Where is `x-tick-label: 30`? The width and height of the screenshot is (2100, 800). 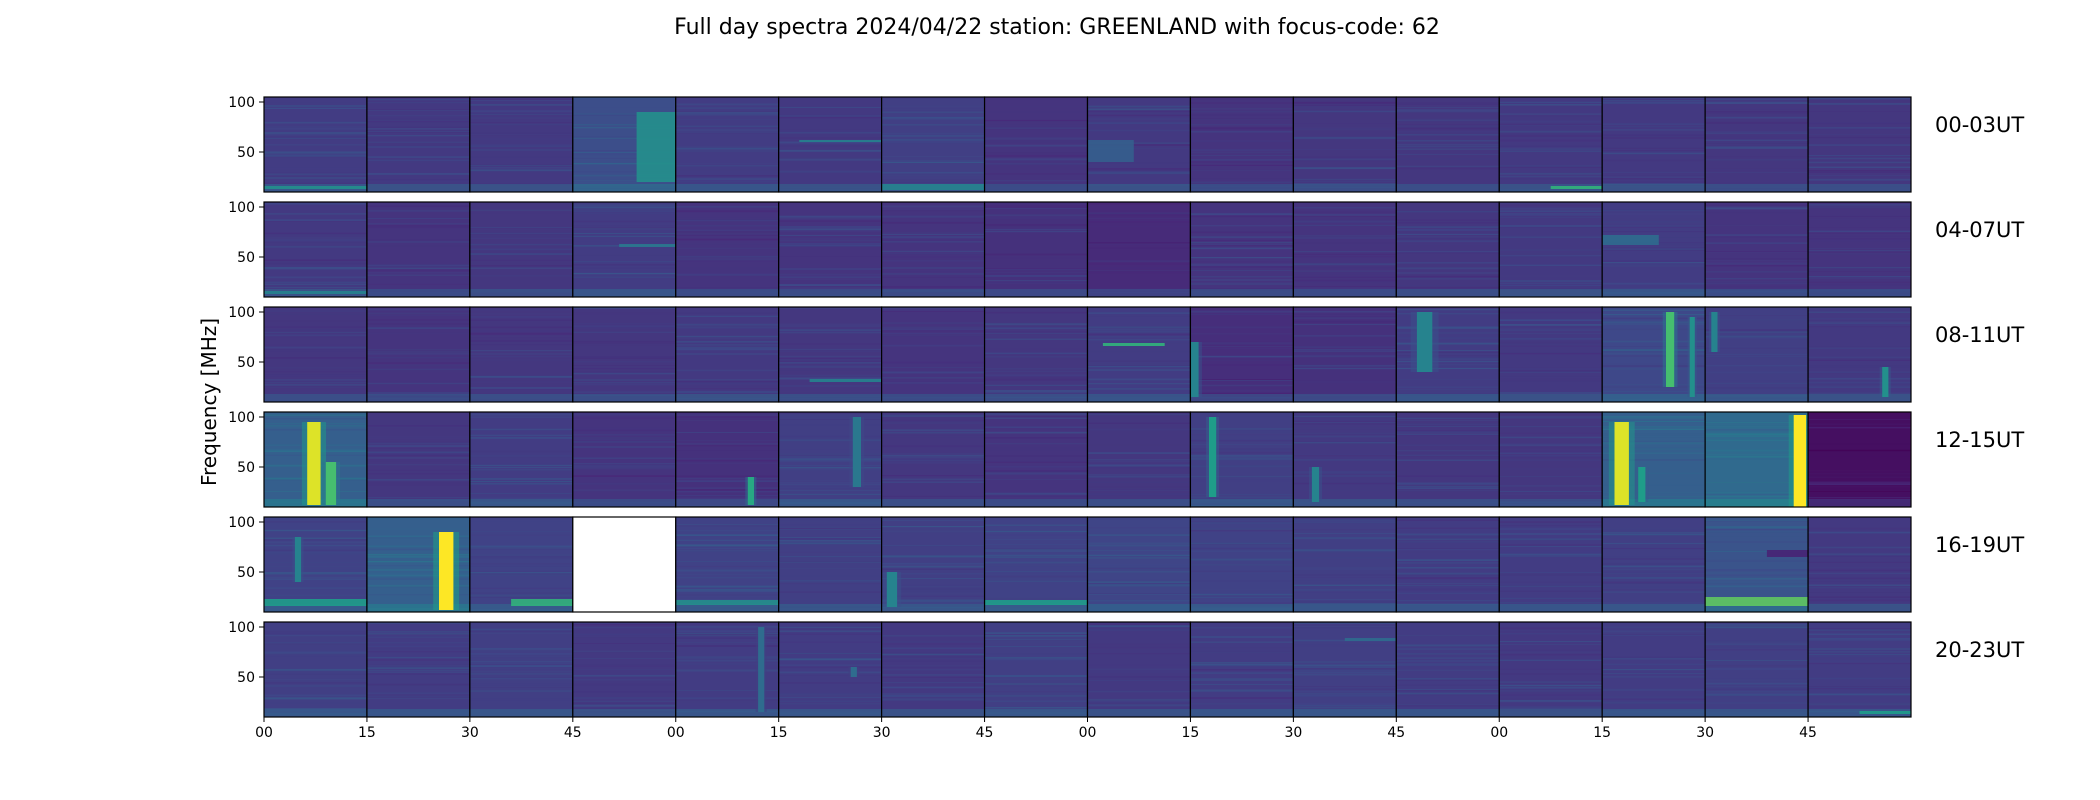 x-tick-label: 30 is located at coordinates (470, 733).